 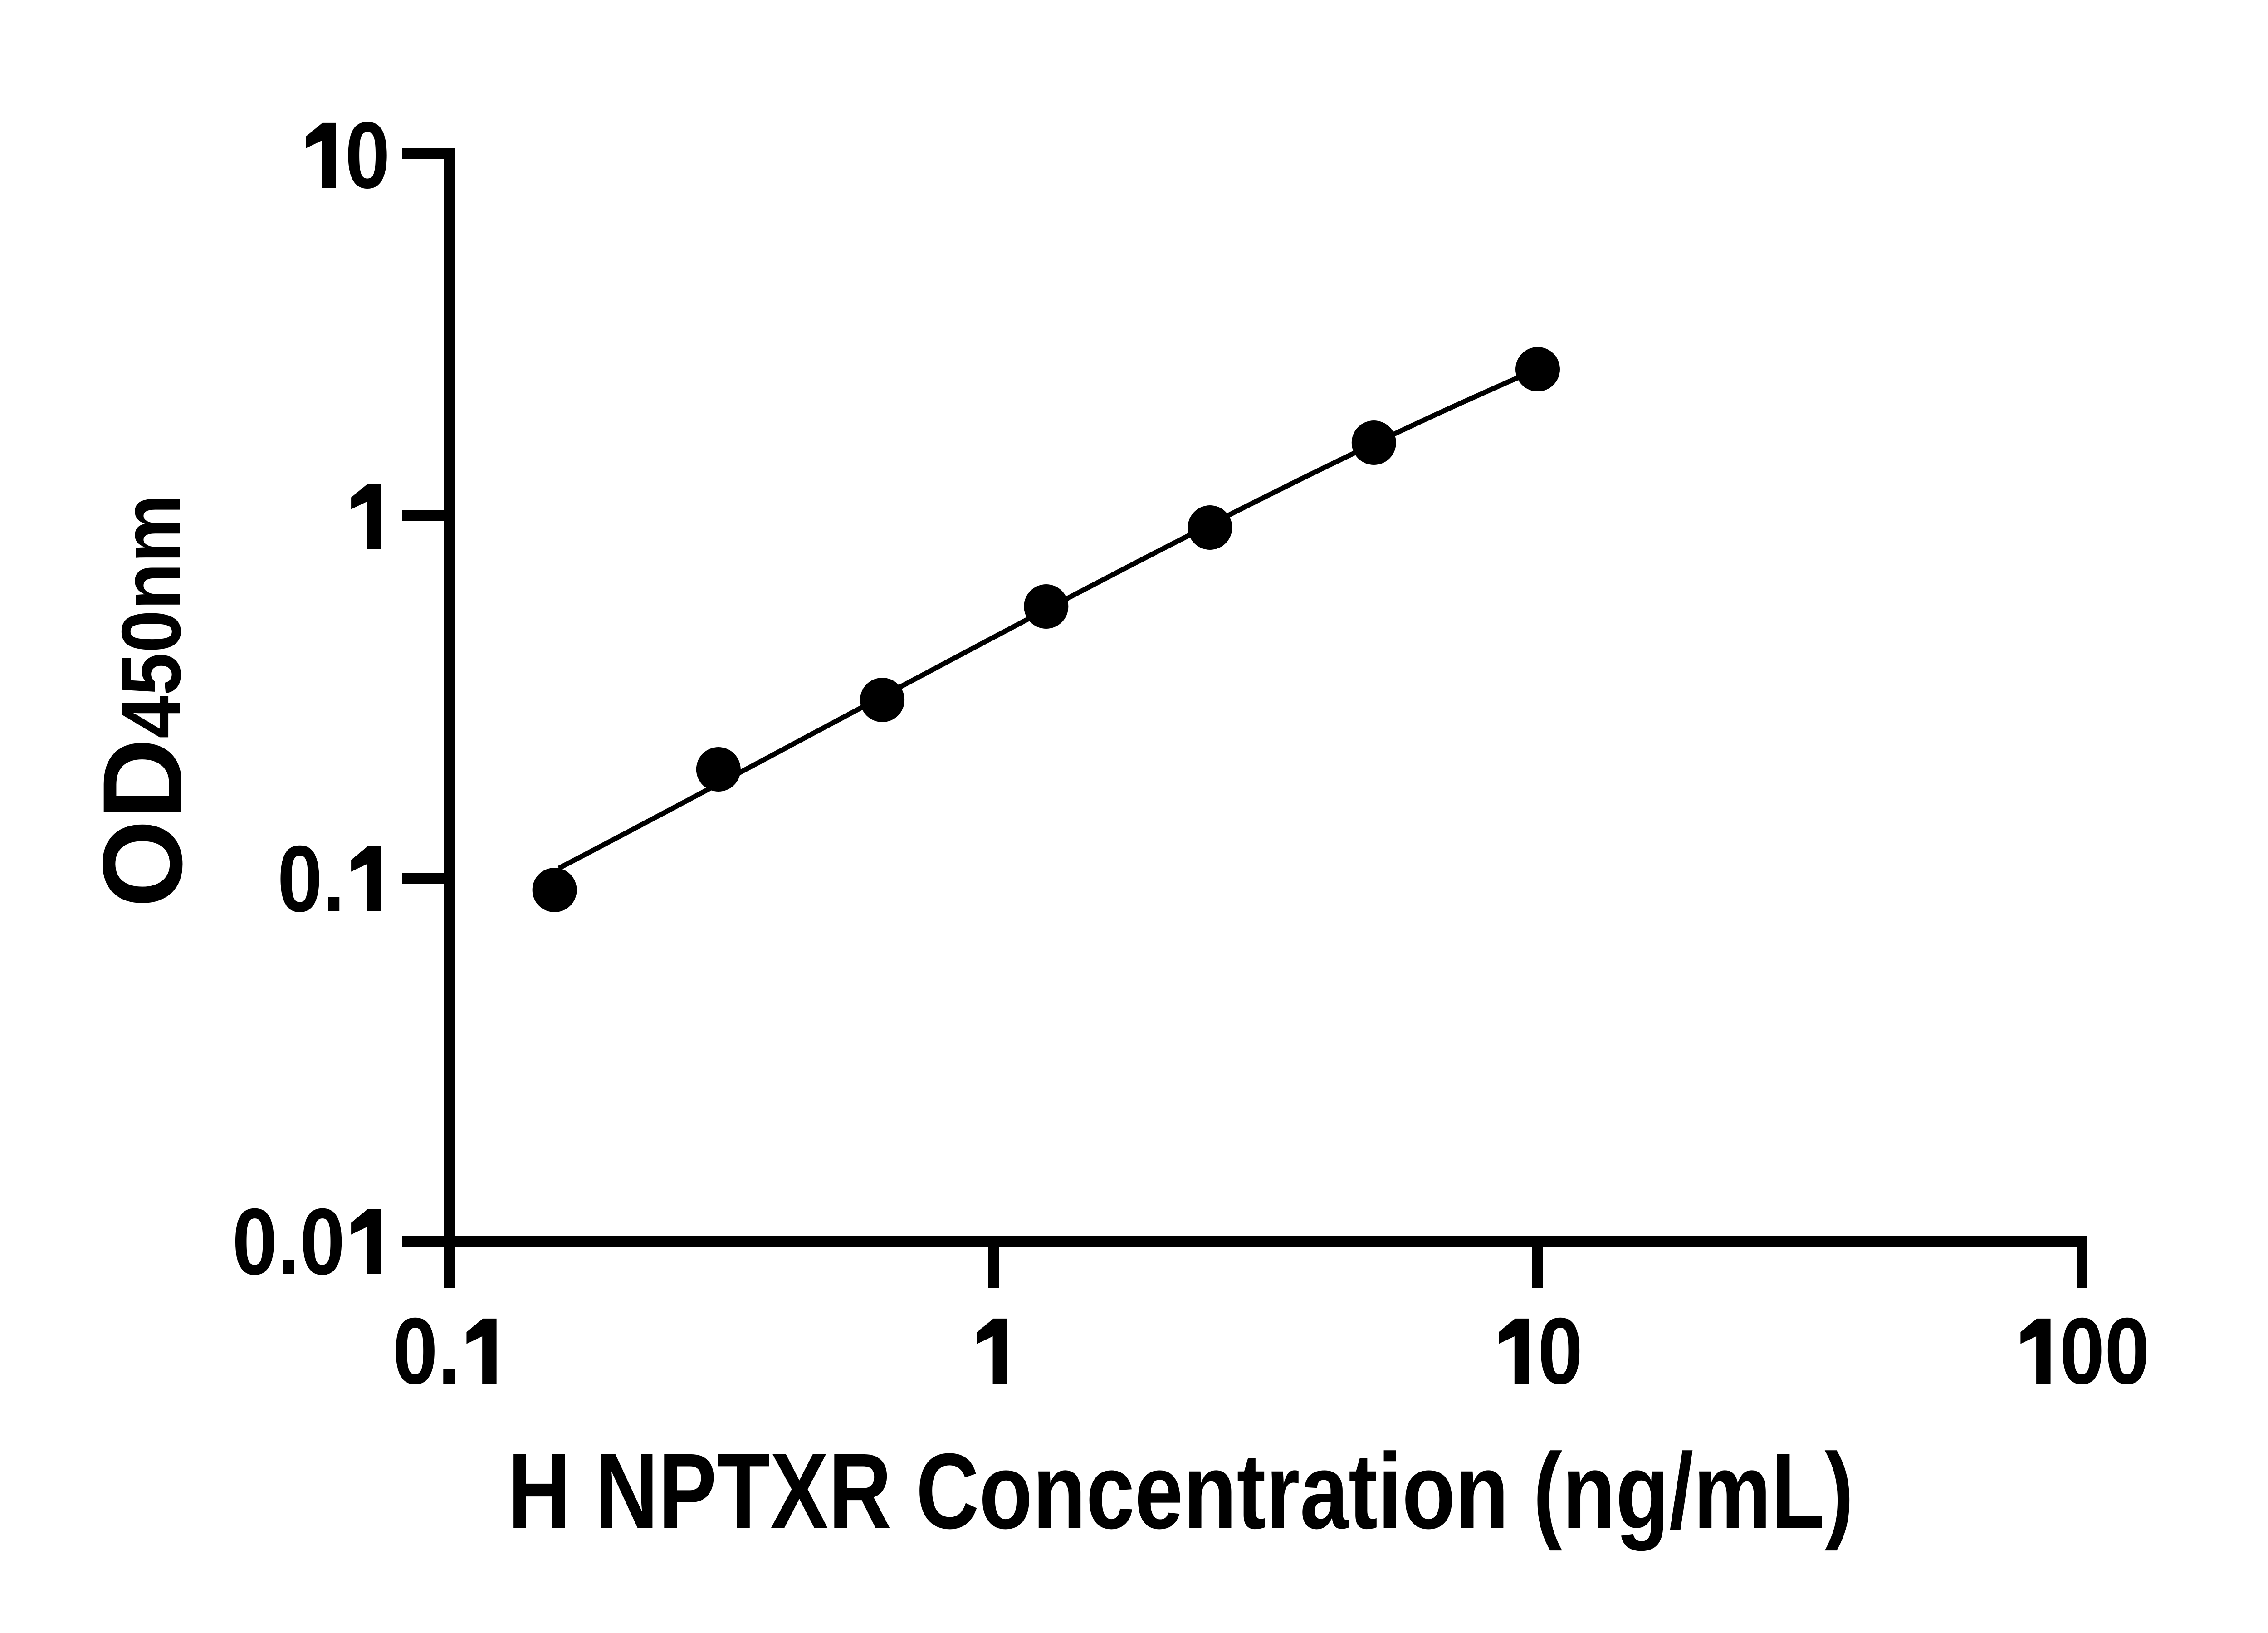 I want to click on svg-text: H NPTXR Concentration (ng/mL), so click(x=1181, y=1491).